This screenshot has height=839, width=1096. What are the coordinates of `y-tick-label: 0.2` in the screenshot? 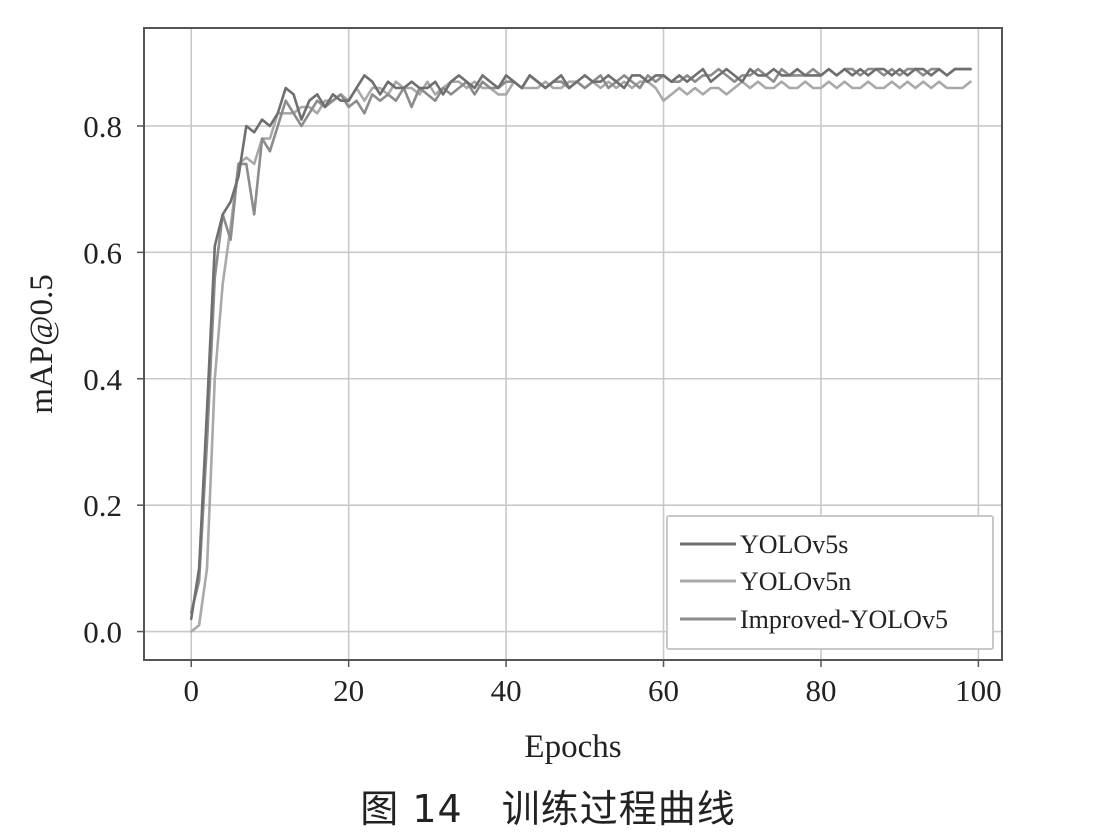 It's located at (102, 505).